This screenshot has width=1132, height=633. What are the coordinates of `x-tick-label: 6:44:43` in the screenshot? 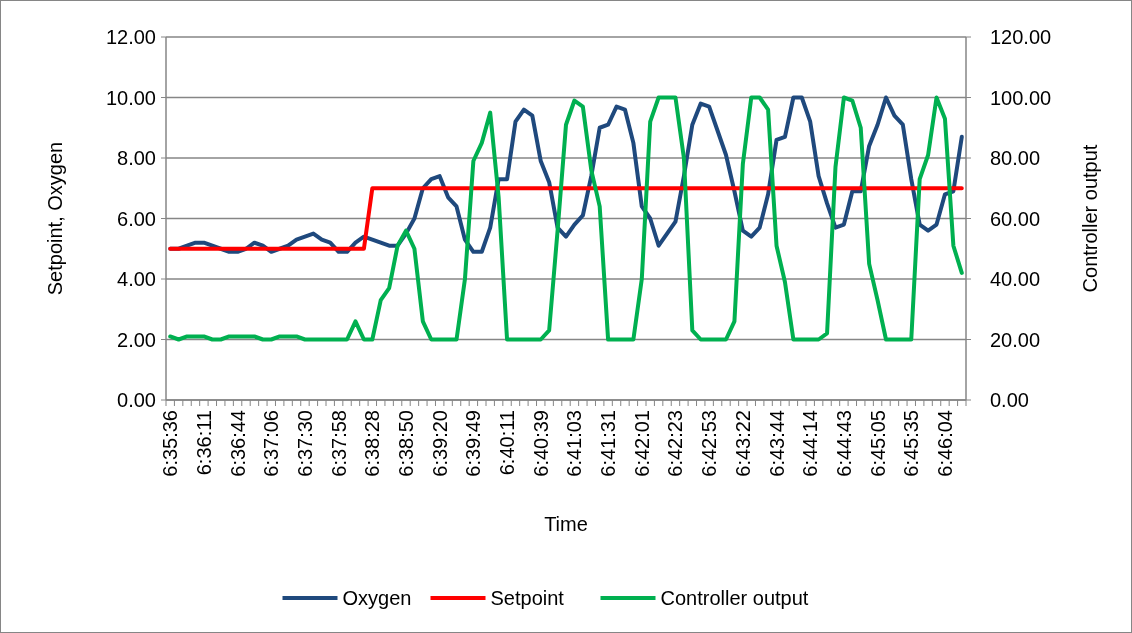 It's located at (843, 443).